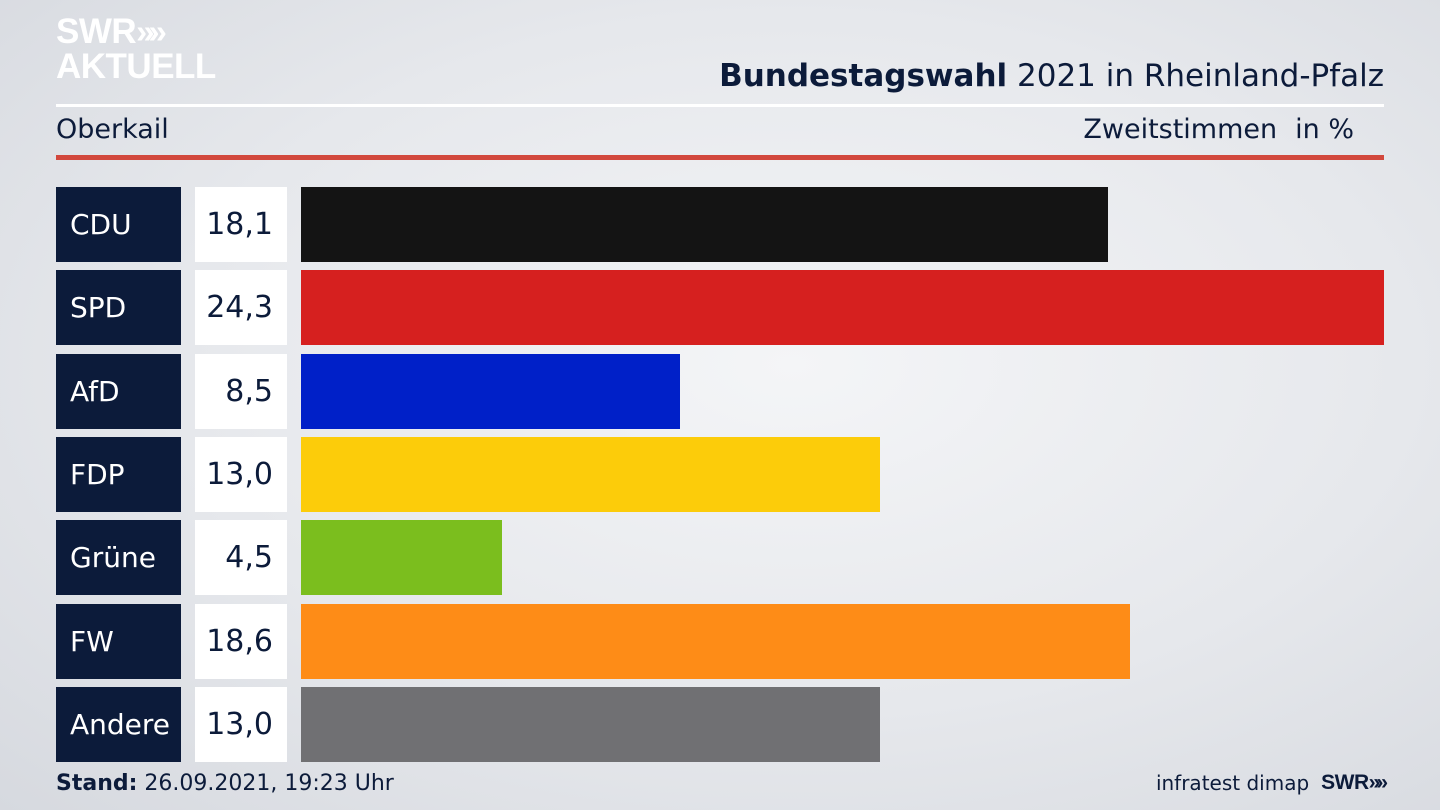 The image size is (1440, 810). Describe the element at coordinates (1180, 129) in the screenshot. I see `measure-name: Zweitstimmen` at that location.